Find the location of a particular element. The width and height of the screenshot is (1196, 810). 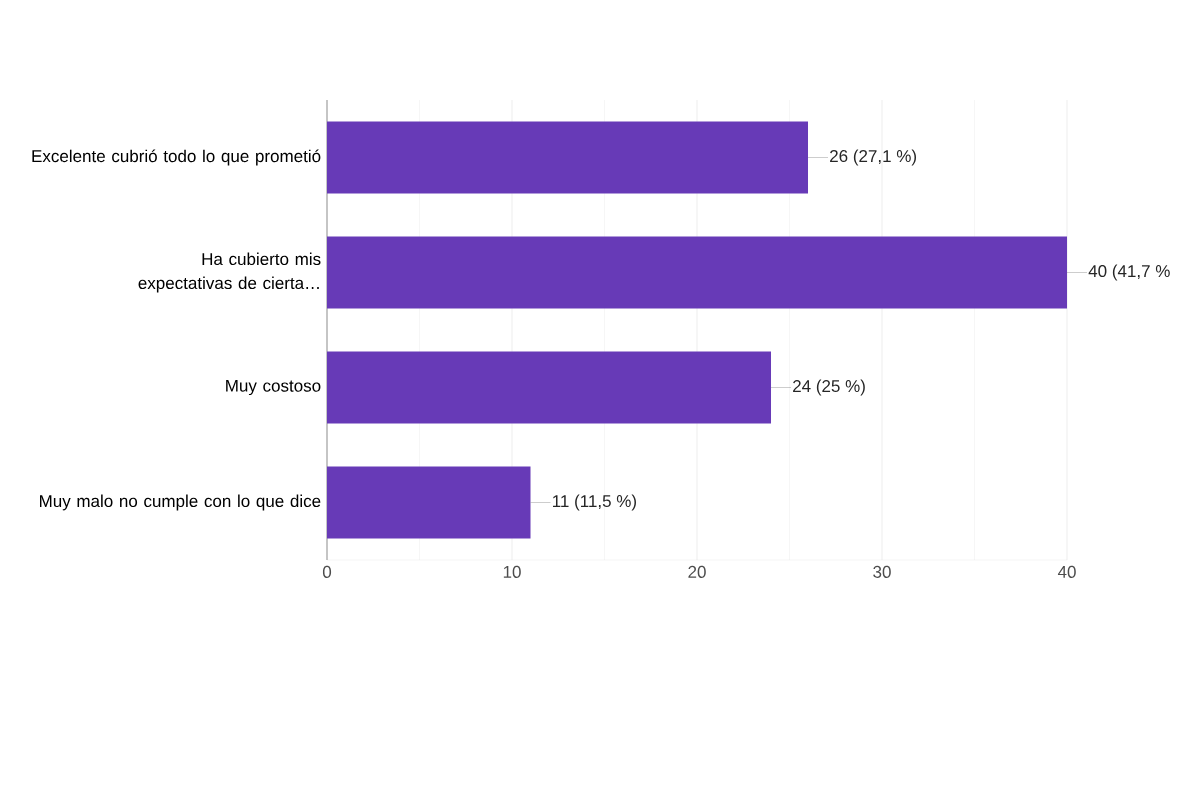

x-tick-label: 20 is located at coordinates (697, 571).